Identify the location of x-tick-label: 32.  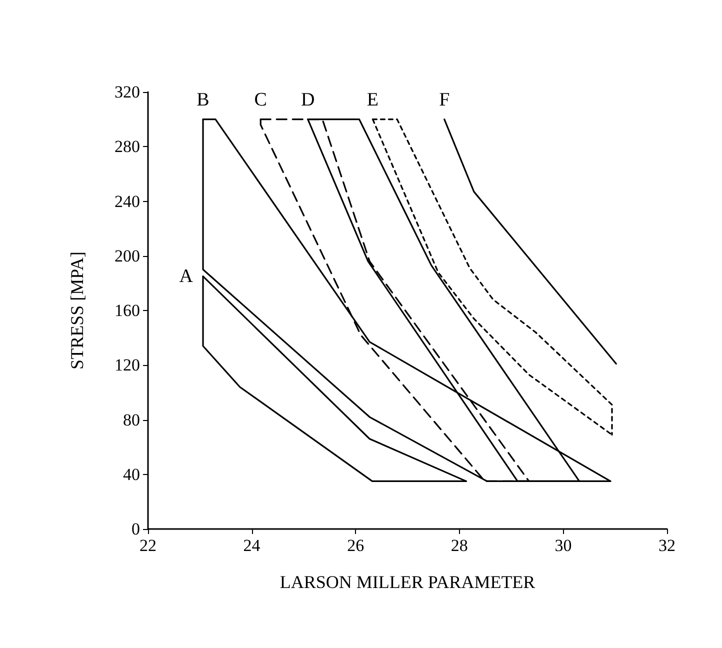
(667, 545).